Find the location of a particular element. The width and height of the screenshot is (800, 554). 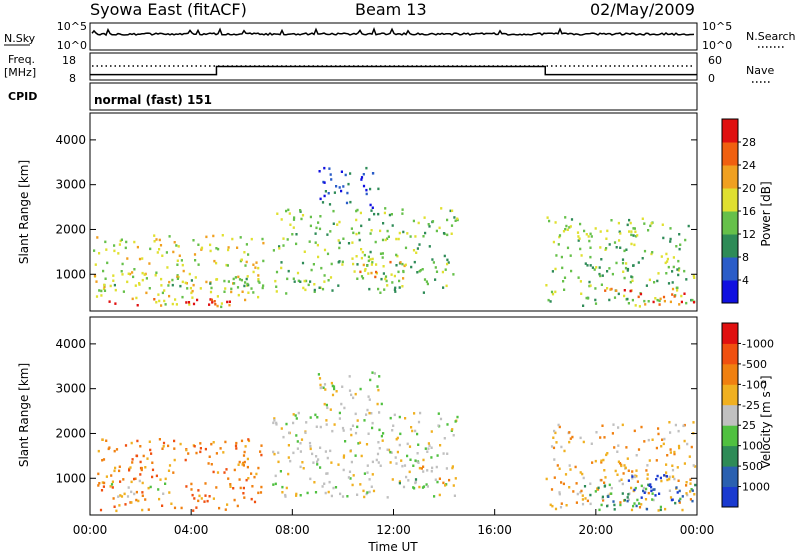

freq-tick-top: 18 is located at coordinates (69, 60).